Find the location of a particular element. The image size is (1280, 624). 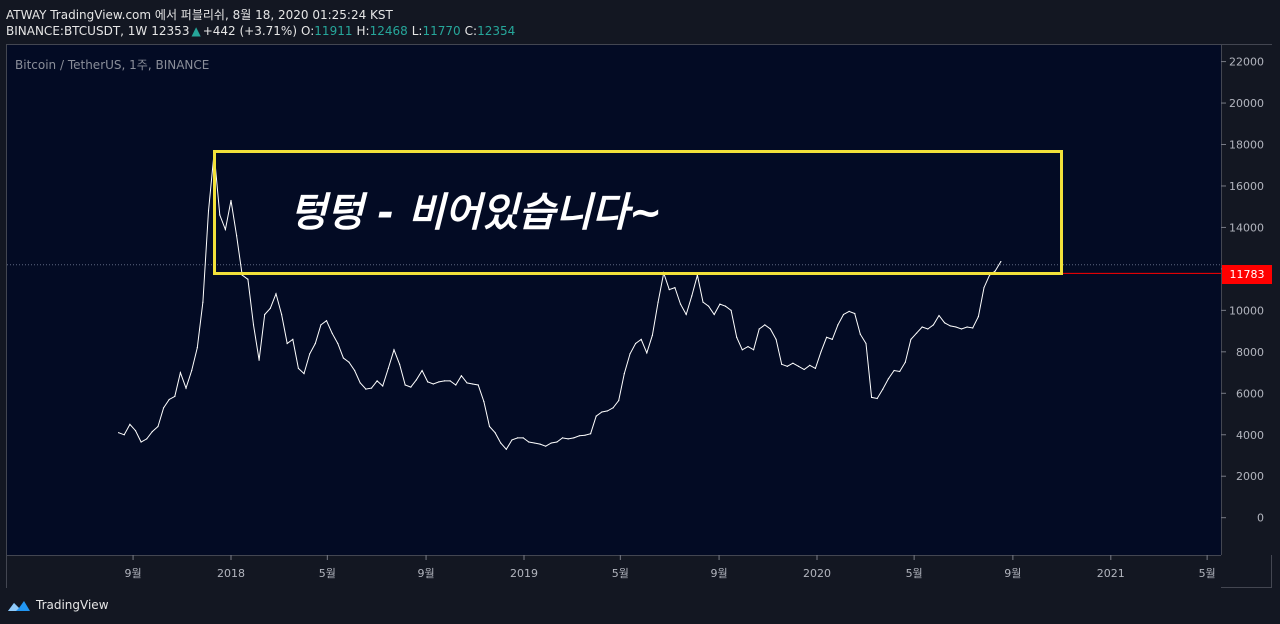

x-tick-label: 9월 is located at coordinates (133, 573).